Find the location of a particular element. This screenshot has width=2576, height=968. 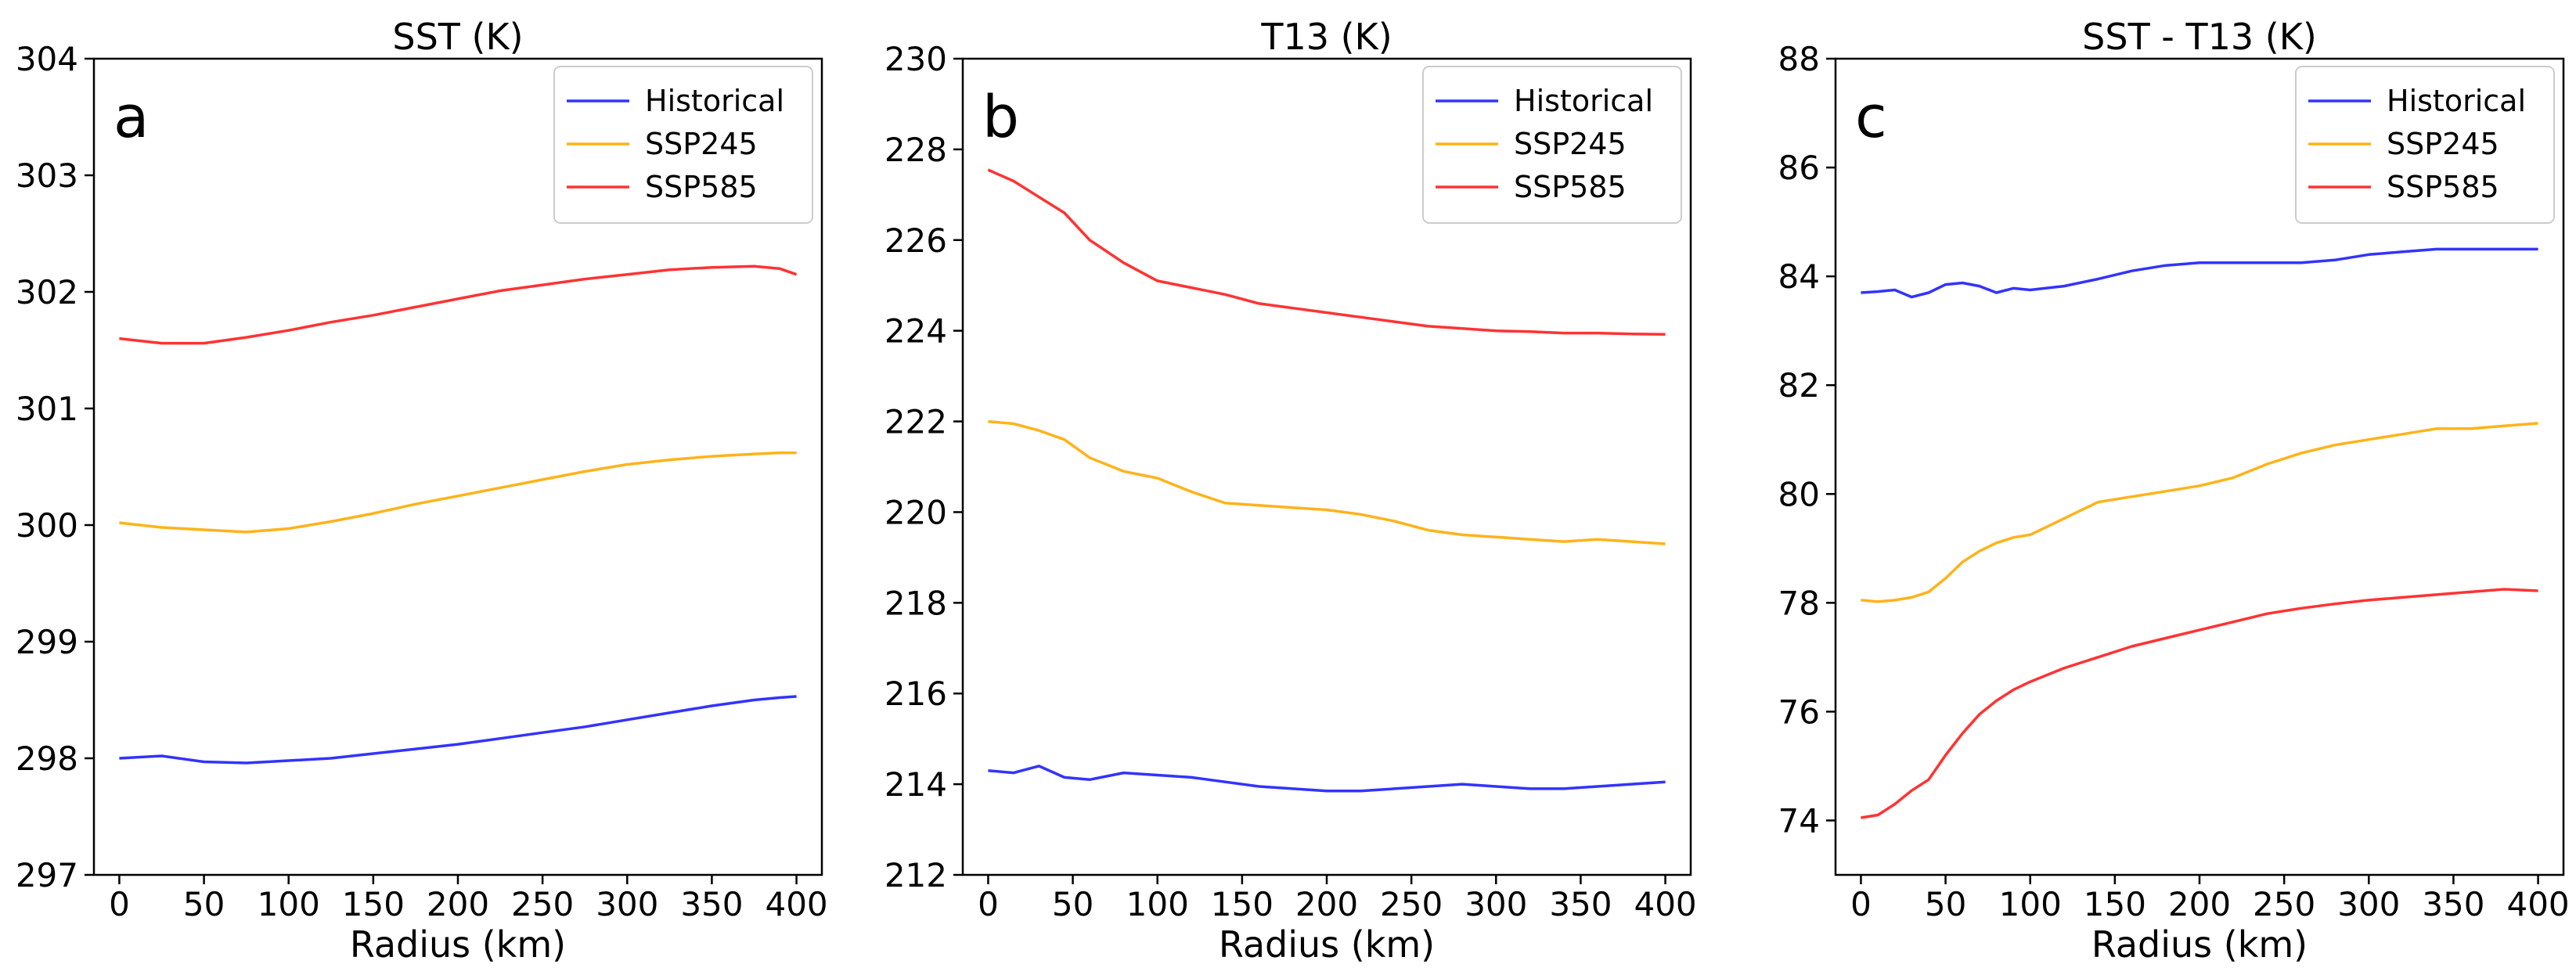

y-tick-label: 297 is located at coordinates (47, 875).